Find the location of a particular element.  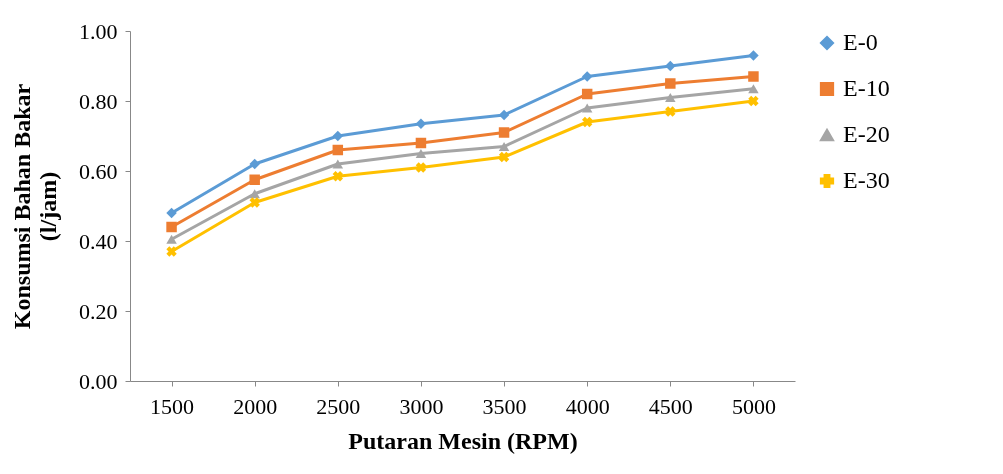

x-tick-label: 3500 is located at coordinates (504, 406).